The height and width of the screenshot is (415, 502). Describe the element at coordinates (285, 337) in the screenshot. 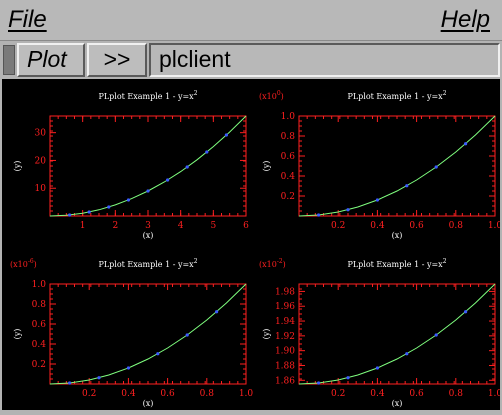

I see `y-tick-label: 1.92` at that location.